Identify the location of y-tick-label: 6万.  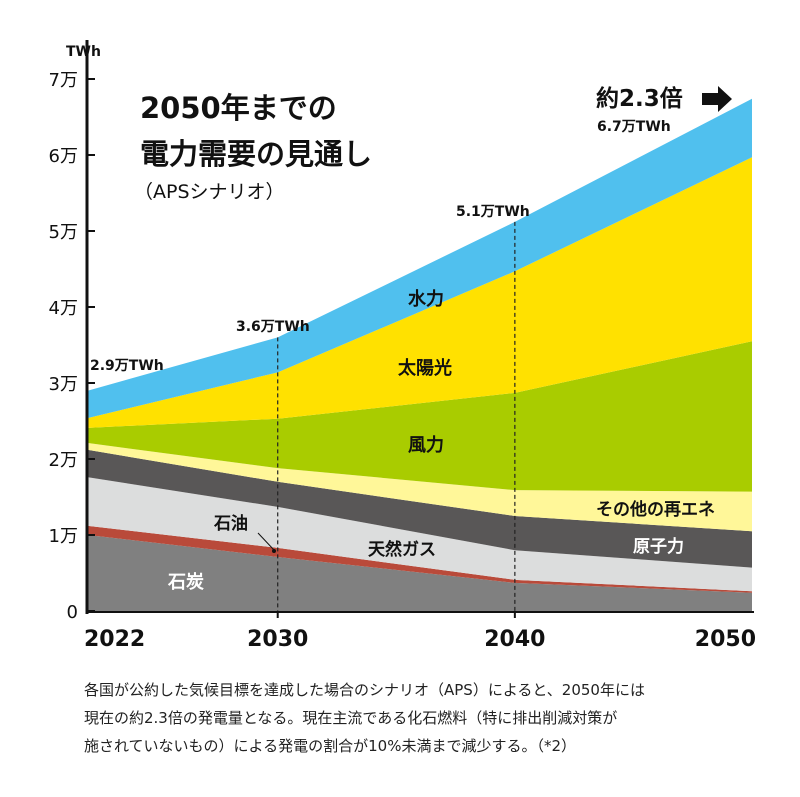
(63, 156).